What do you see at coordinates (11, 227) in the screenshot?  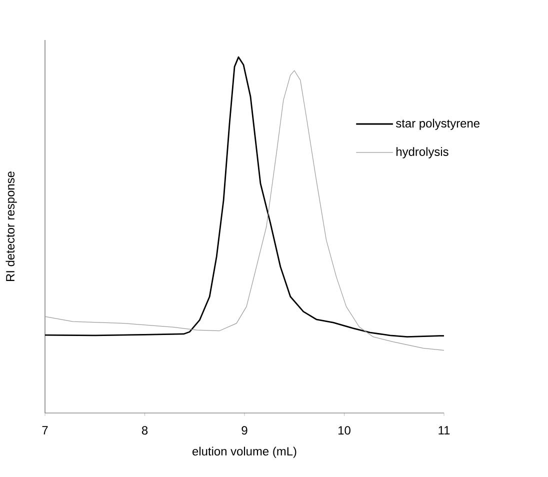 I see `y-axis-title: RI detector response` at bounding box center [11, 227].